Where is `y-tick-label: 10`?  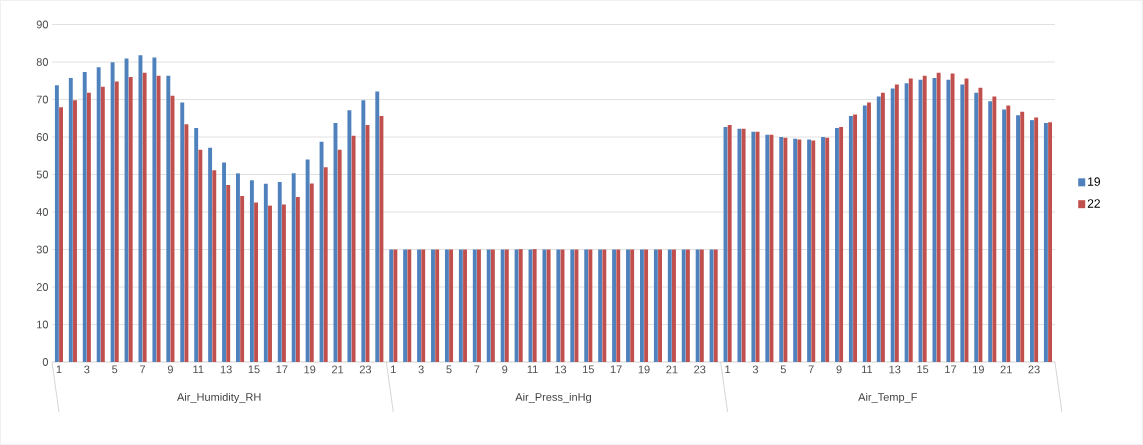 y-tick-label: 10 is located at coordinates (43, 324).